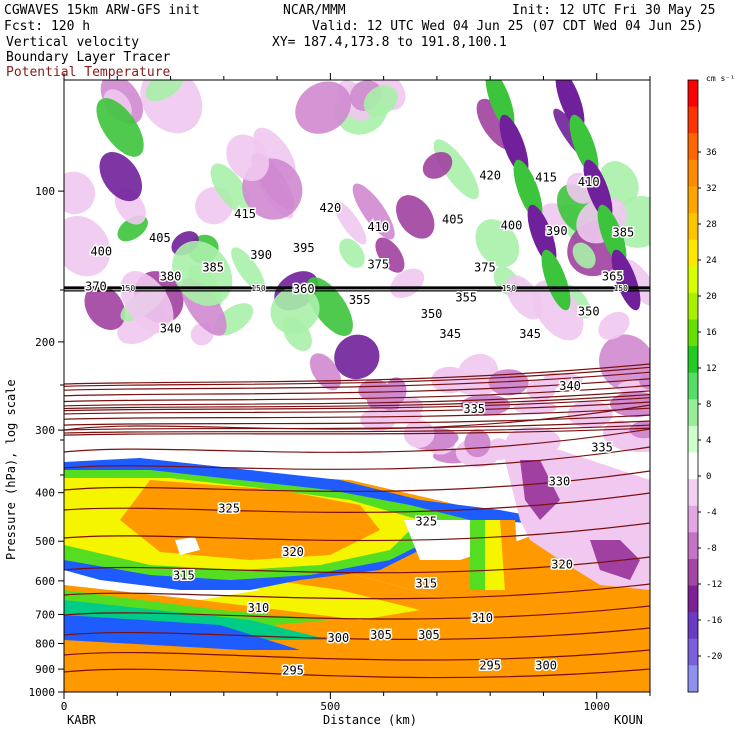 The height and width of the screenshot is (740, 740). Describe the element at coordinates (45, 191) in the screenshot. I see `y-tick-label: 100` at that location.